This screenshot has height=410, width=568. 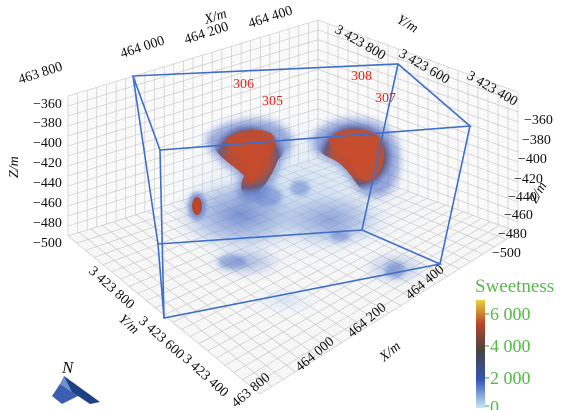 What do you see at coordinates (480, 354) in the screenshot?
I see `colorbar-gradient` at bounding box center [480, 354].